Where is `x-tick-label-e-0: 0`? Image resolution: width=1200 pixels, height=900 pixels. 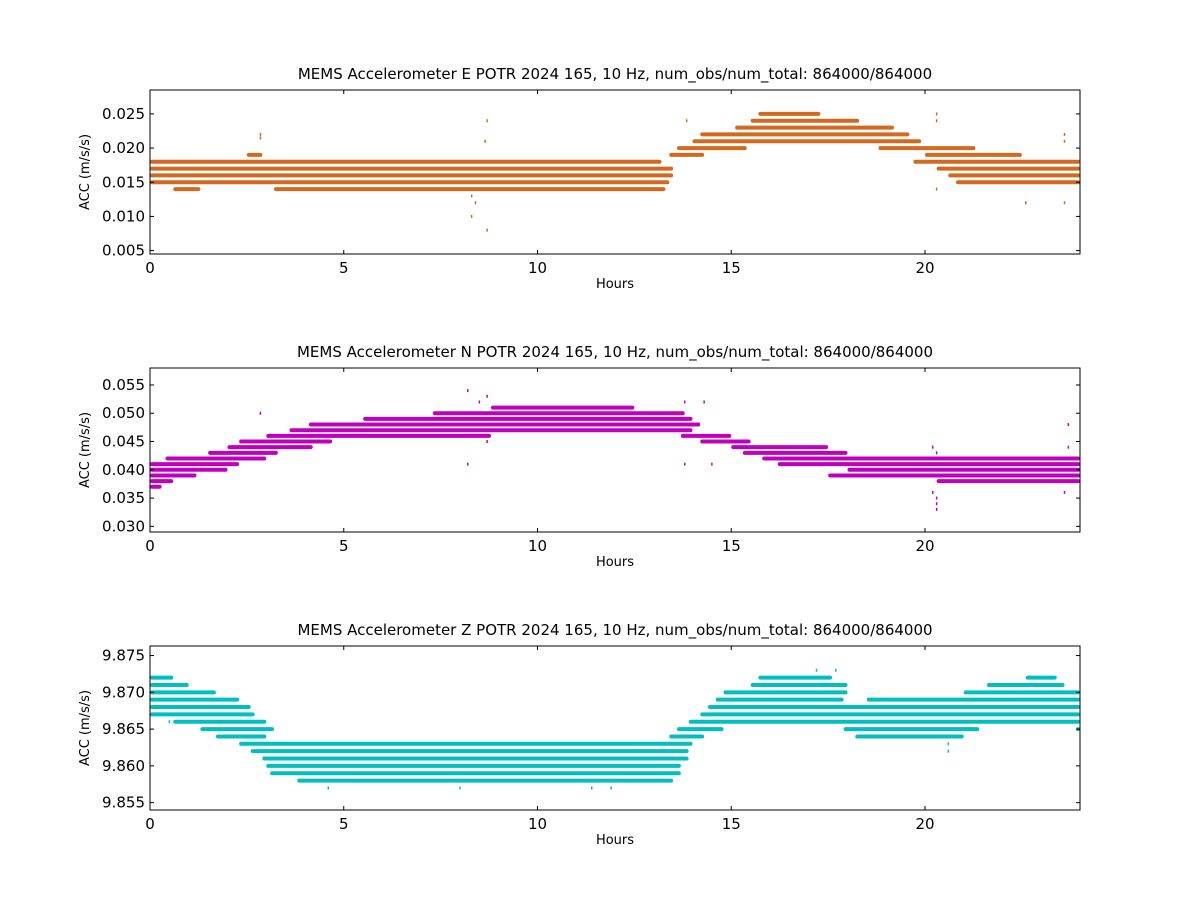 x-tick-label-e-0: 0 is located at coordinates (150, 268).